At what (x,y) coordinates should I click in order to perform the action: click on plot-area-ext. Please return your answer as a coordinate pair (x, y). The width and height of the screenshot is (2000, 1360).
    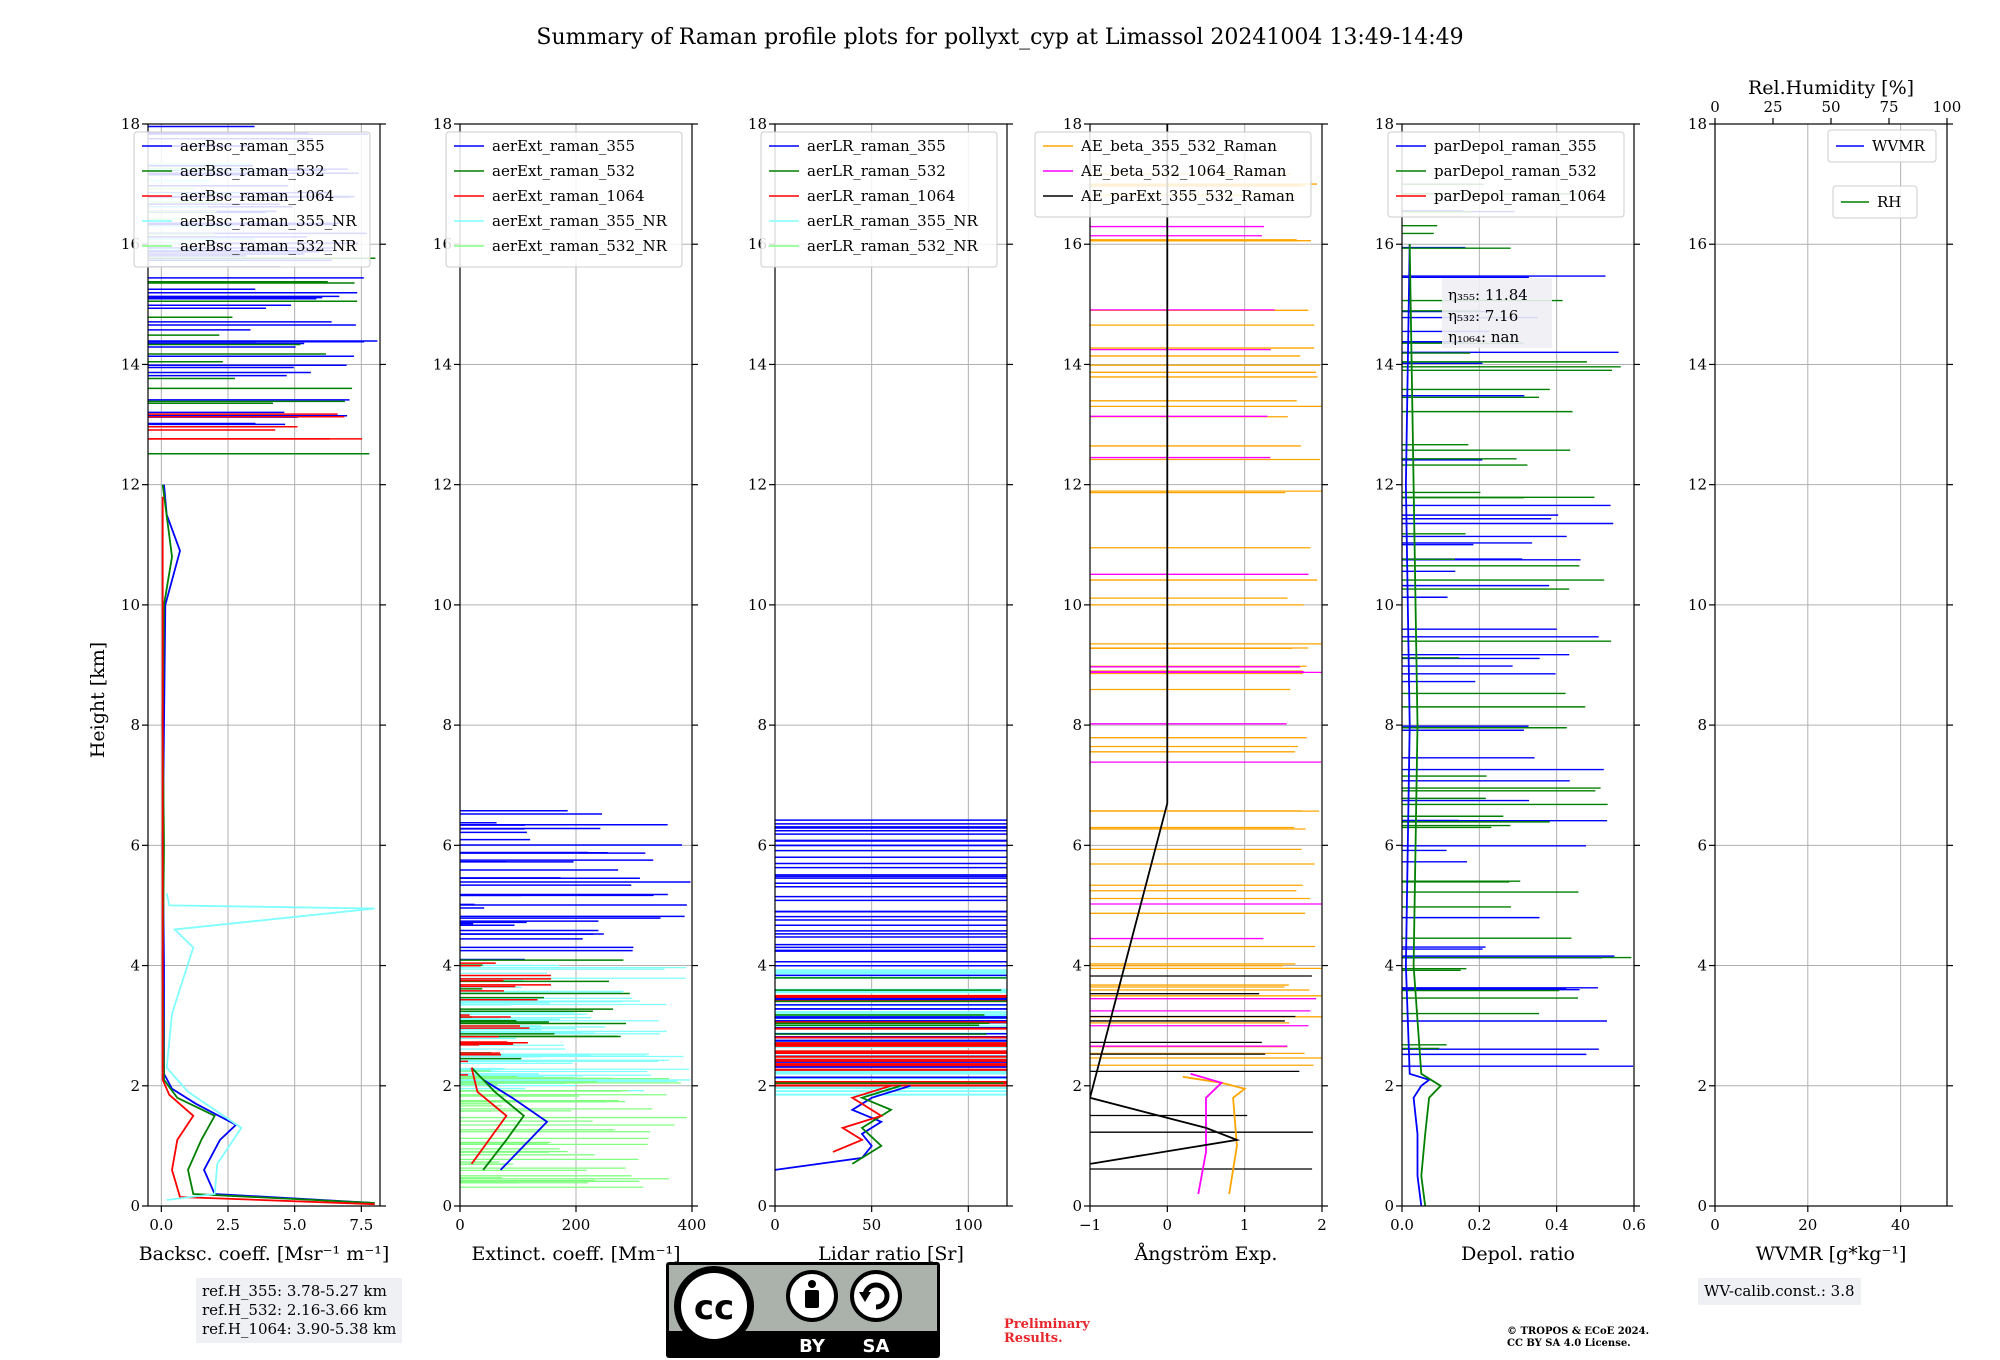
    Looking at the image, I should click on (575, 999).